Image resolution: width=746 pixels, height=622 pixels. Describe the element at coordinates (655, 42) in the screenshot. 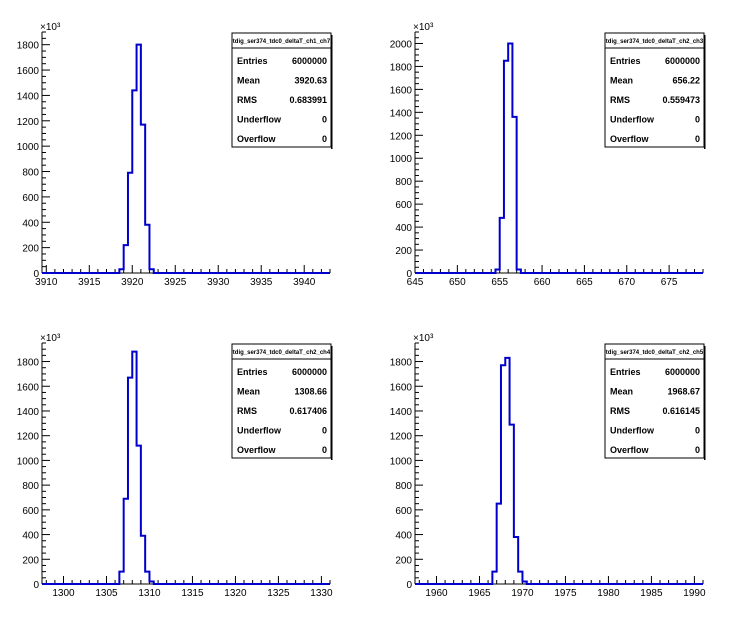

I see `stats-title: tdig_ser374_tdc0_deltaT_ch2_ch3` at that location.